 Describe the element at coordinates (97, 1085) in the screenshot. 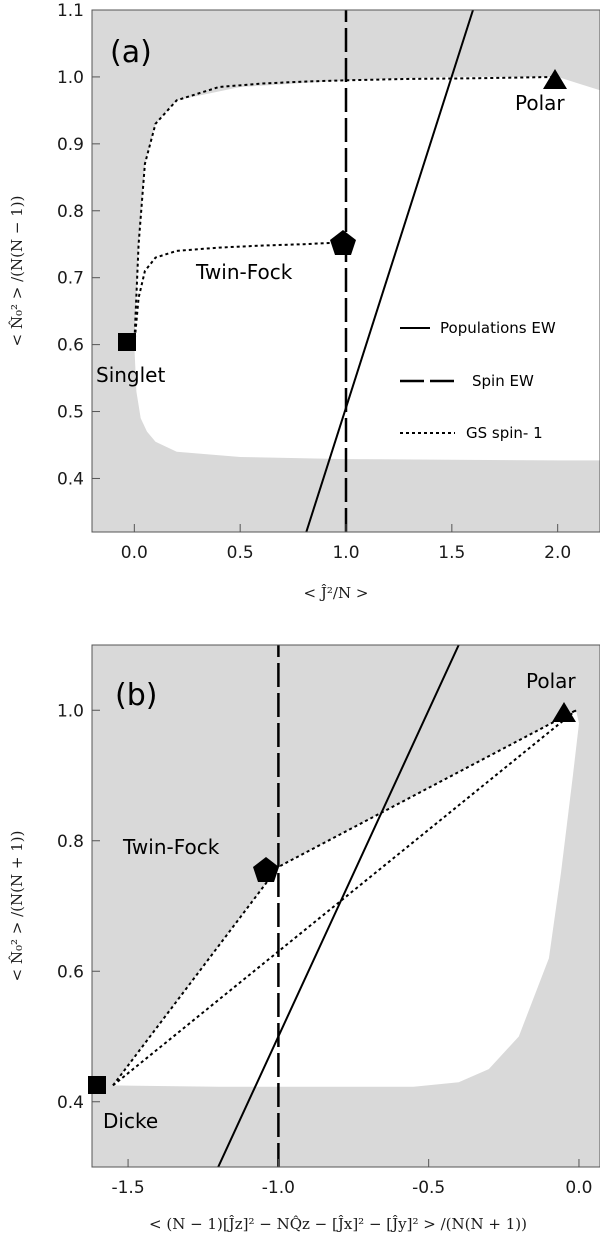

I see `point-marker-dicke` at that location.